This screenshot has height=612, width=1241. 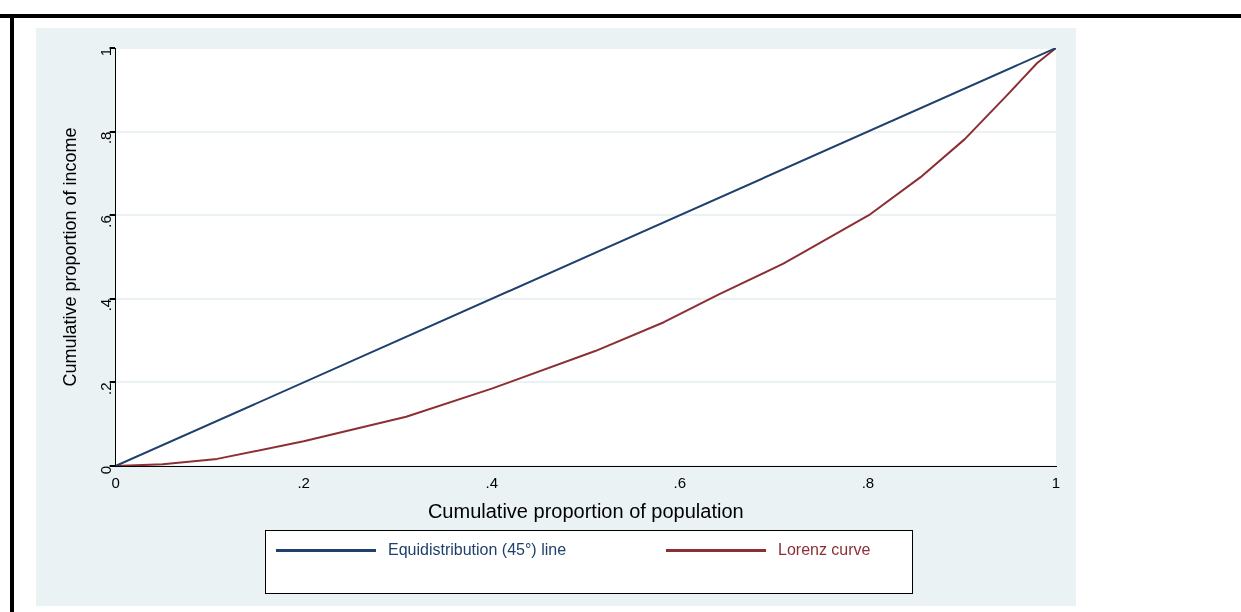 What do you see at coordinates (824, 550) in the screenshot?
I see `text: Lorenz curve` at bounding box center [824, 550].